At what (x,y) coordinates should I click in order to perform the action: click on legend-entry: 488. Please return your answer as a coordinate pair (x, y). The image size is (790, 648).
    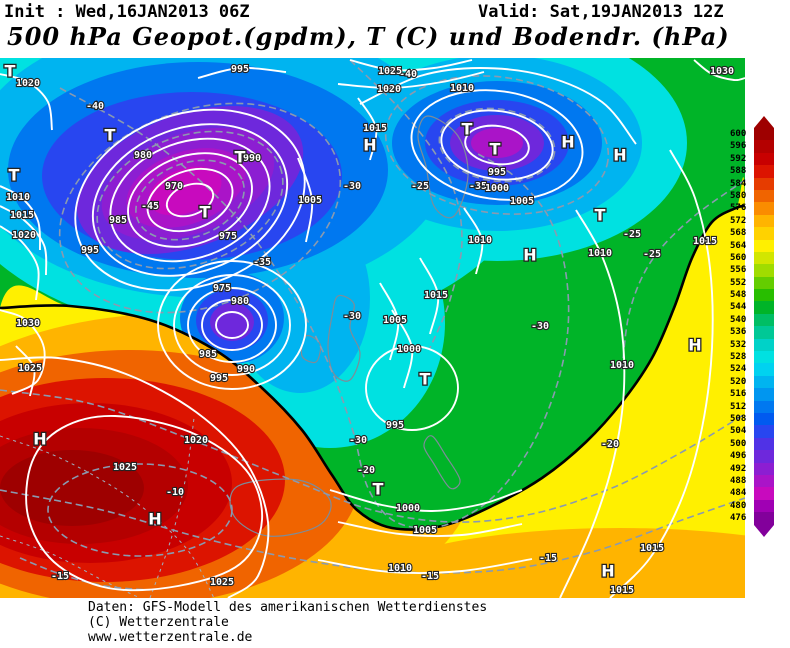
    Looking at the image, I should click on (756, 481).